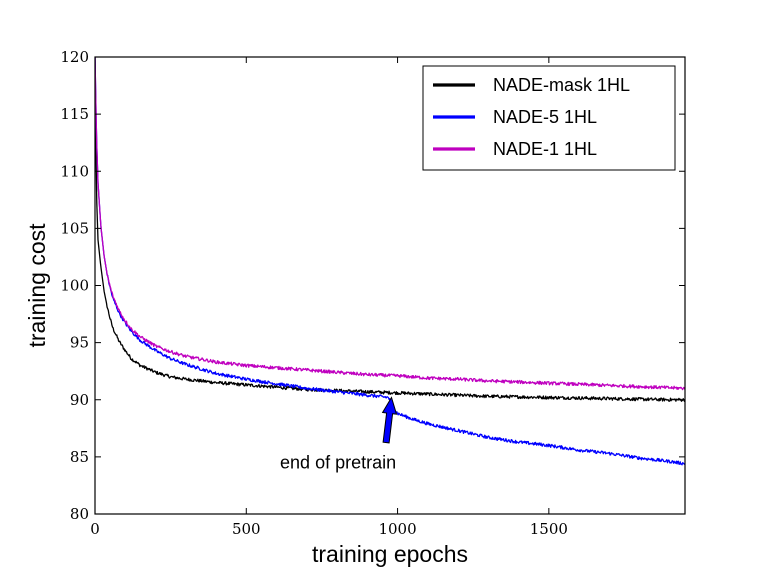  I want to click on legend: NADE-mask 1HL NADE-5 1HL NADE-1 1HL, so click(549, 118).